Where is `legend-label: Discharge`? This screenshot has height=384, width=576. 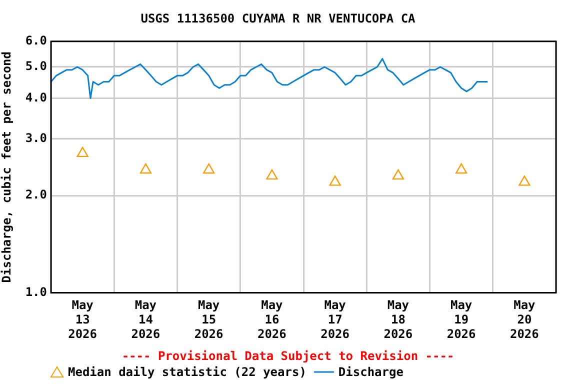
legend-label: Discharge is located at coordinates (371, 372).